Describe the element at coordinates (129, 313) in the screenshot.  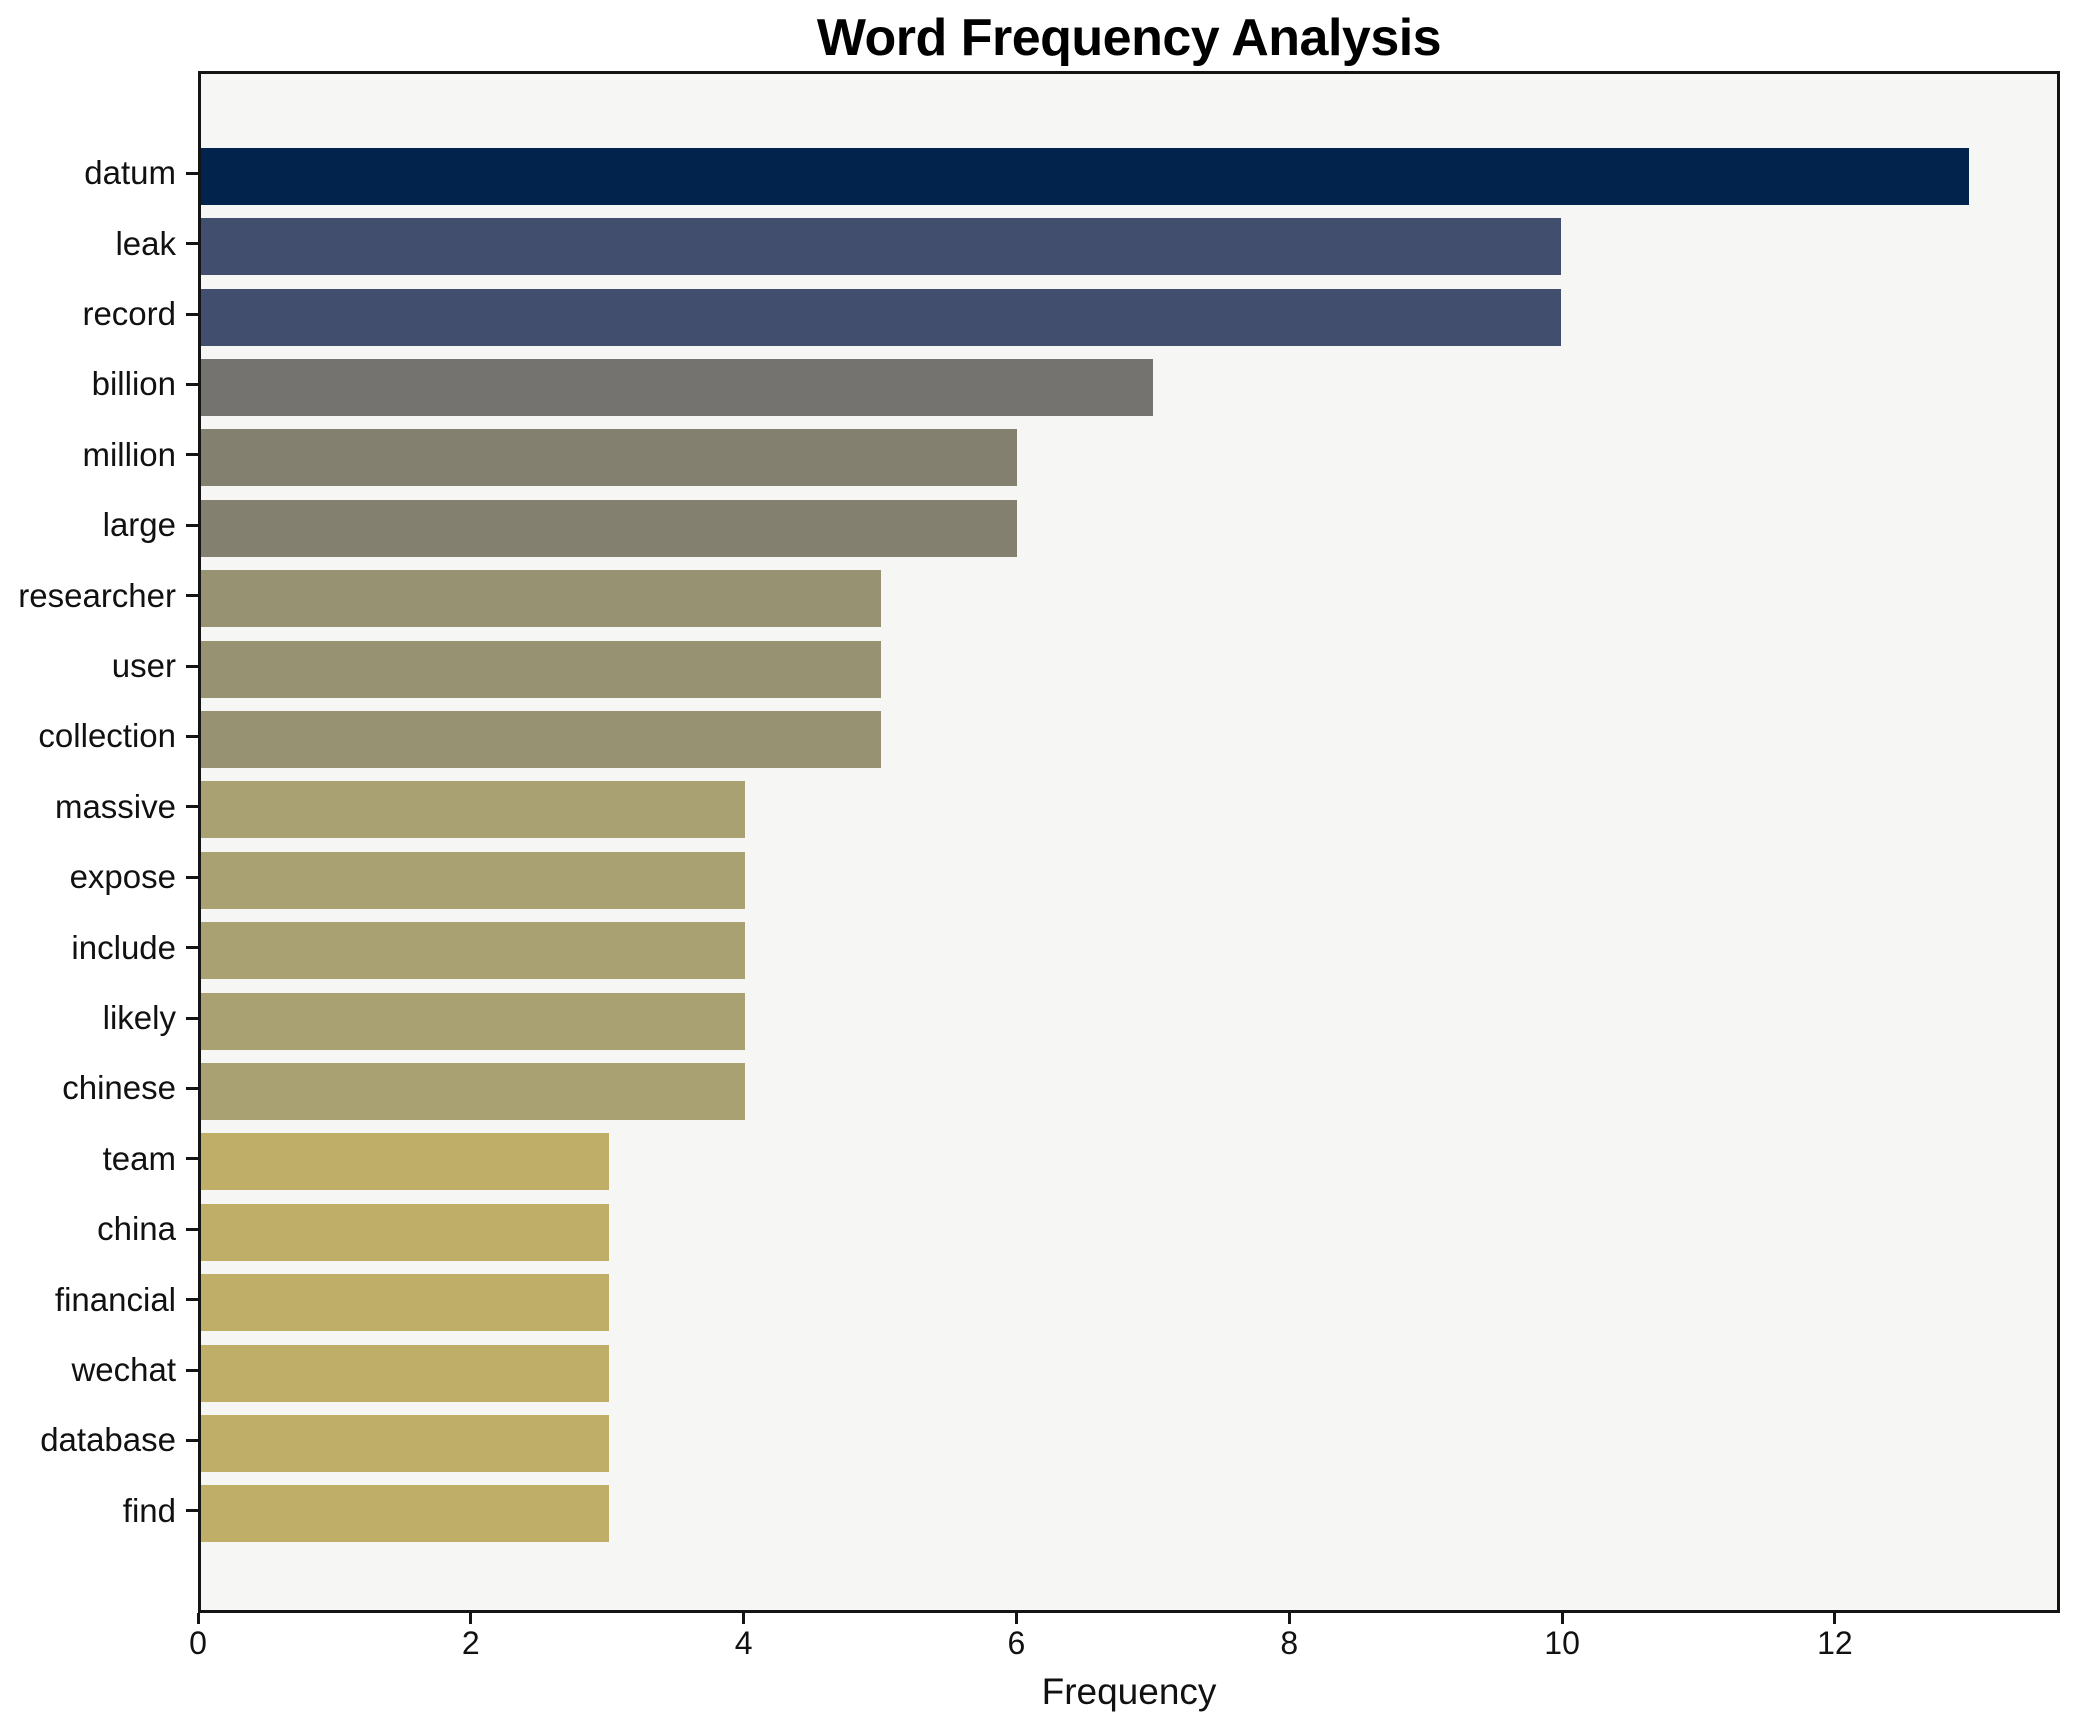
I see `y-tick-label-record: record` at that location.